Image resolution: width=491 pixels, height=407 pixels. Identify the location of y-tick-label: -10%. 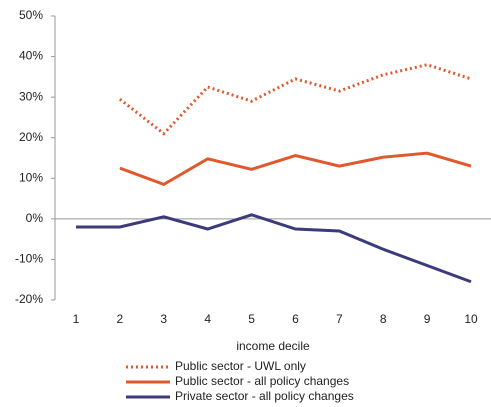
(29, 259).